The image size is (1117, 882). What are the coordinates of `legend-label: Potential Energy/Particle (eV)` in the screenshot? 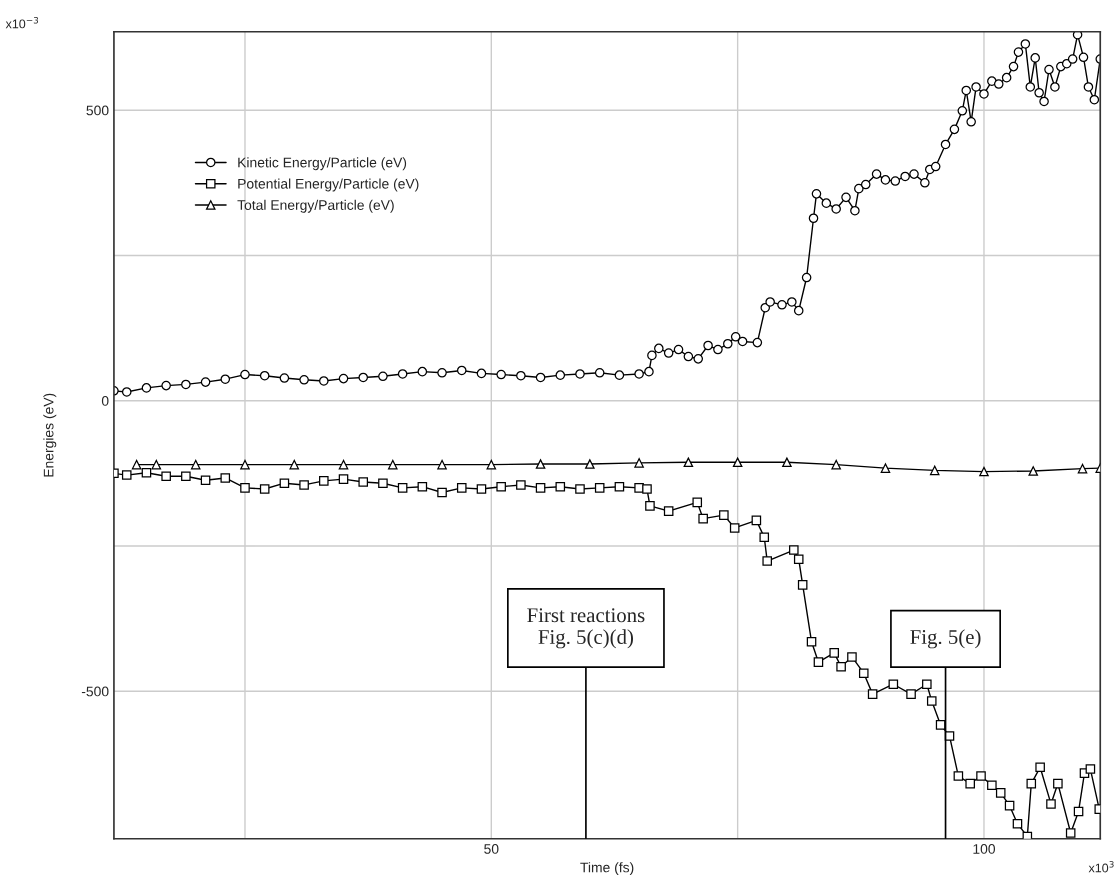 It's located at (328, 185).